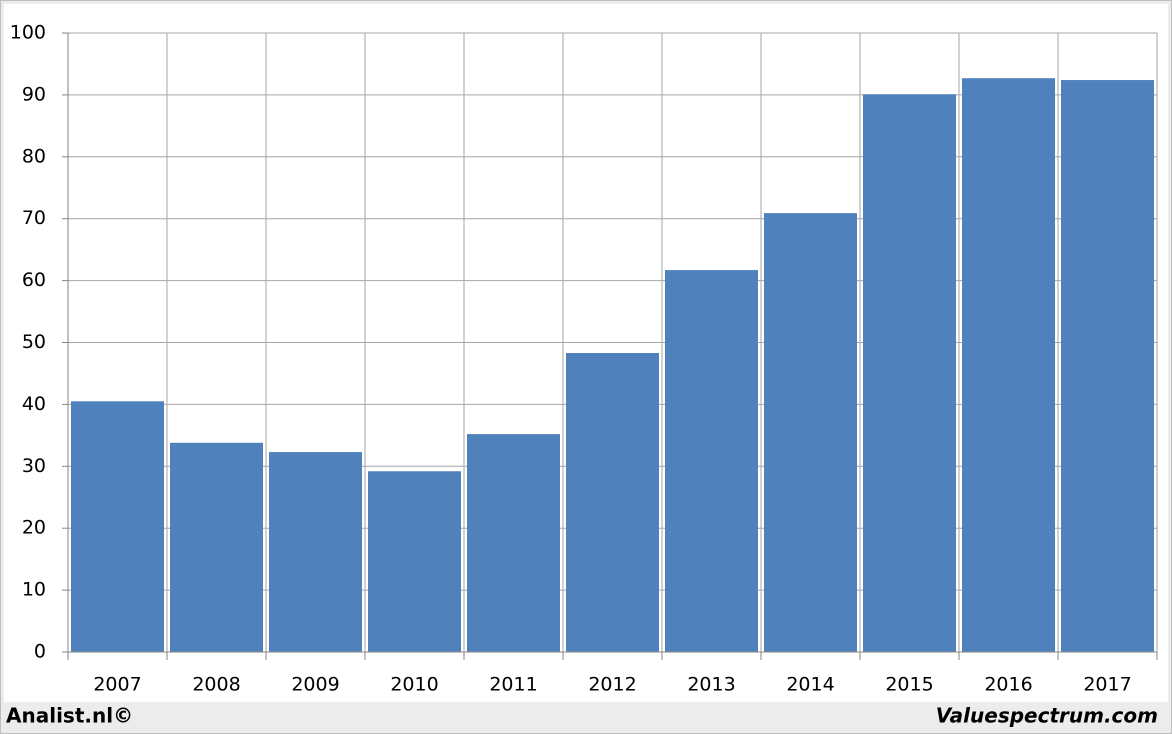  I want to click on x-tick-label: 2016, so click(1008, 685).